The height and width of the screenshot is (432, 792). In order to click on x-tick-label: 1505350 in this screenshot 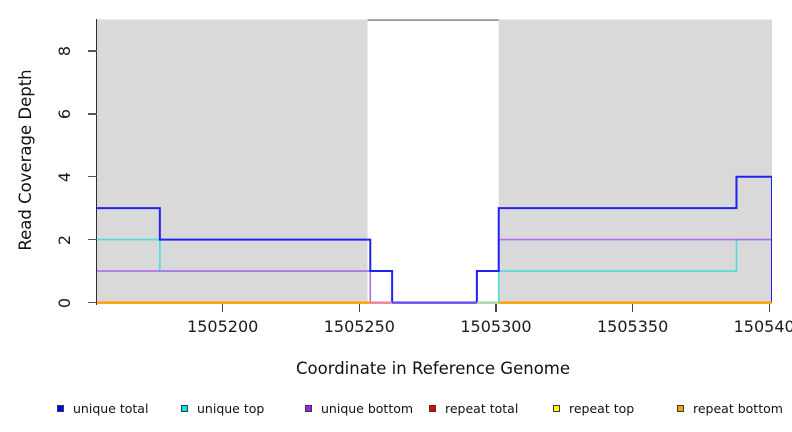, I will do `click(632, 326)`.